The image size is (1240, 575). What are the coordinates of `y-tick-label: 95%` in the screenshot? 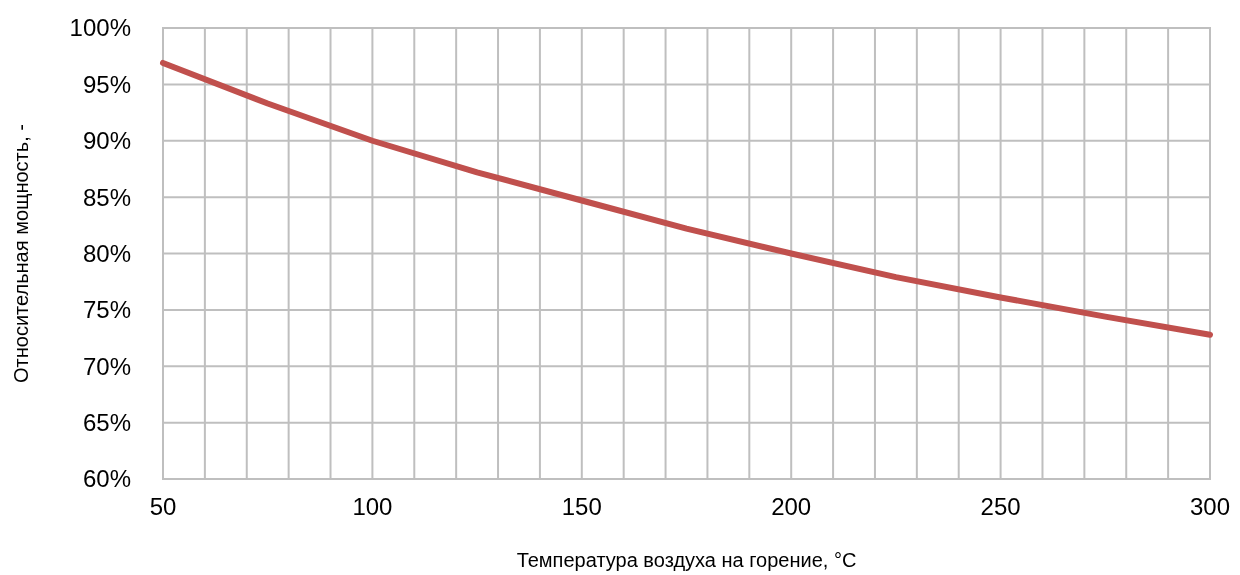 It's located at (106, 84).